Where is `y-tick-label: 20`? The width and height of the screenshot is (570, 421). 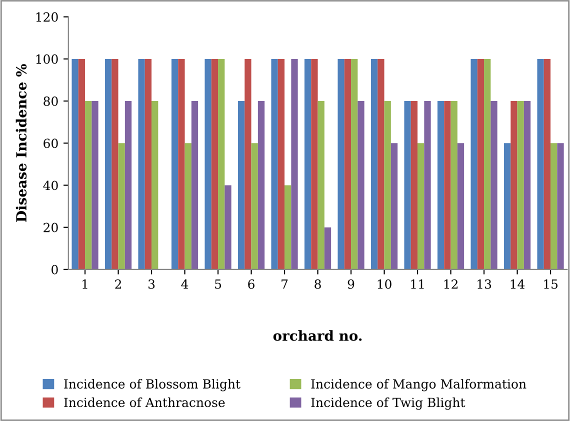
y-tick-label: 20 is located at coordinates (51, 227).